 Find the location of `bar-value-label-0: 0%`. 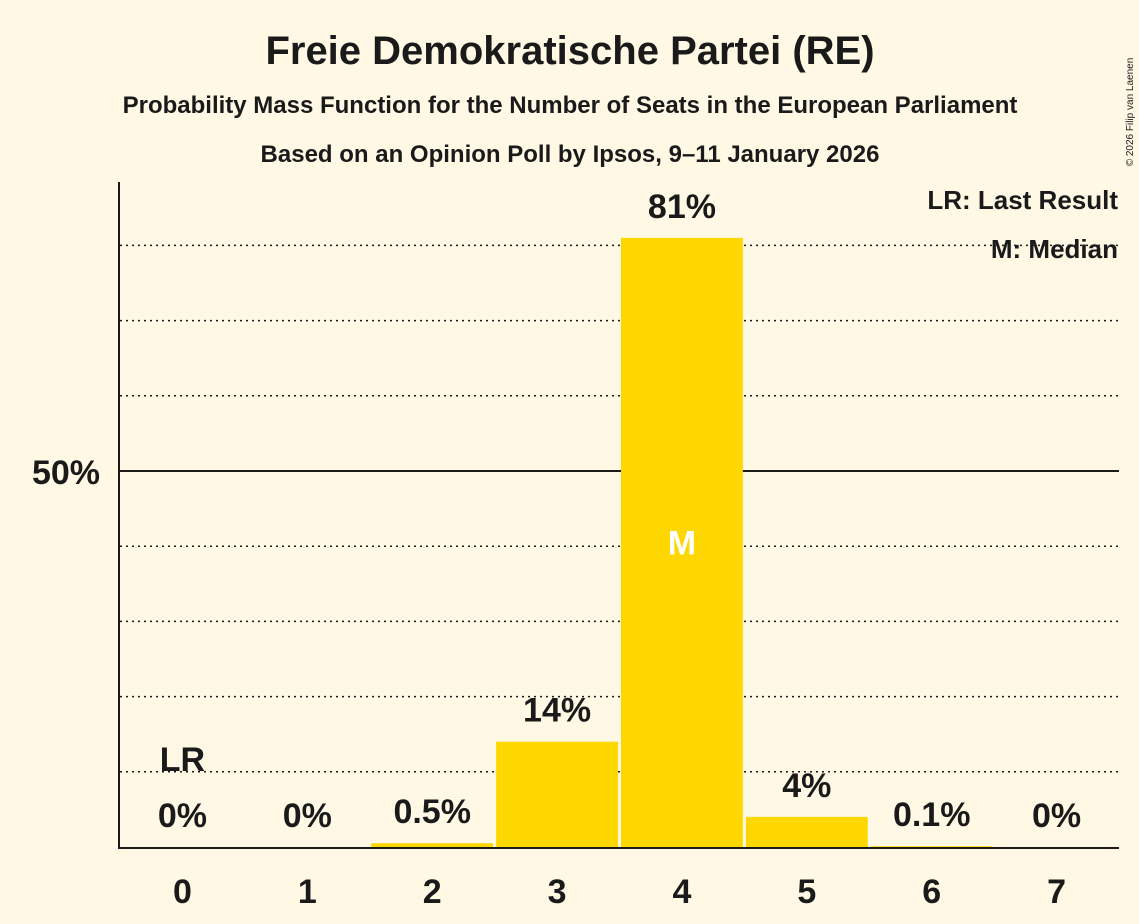

bar-value-label-0: 0% is located at coordinates (182, 816).